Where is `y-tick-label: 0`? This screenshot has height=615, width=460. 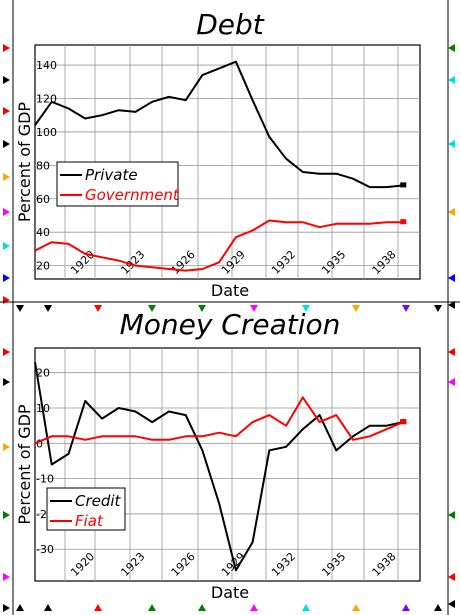
y-tick-label: 0 is located at coordinates (39, 443).